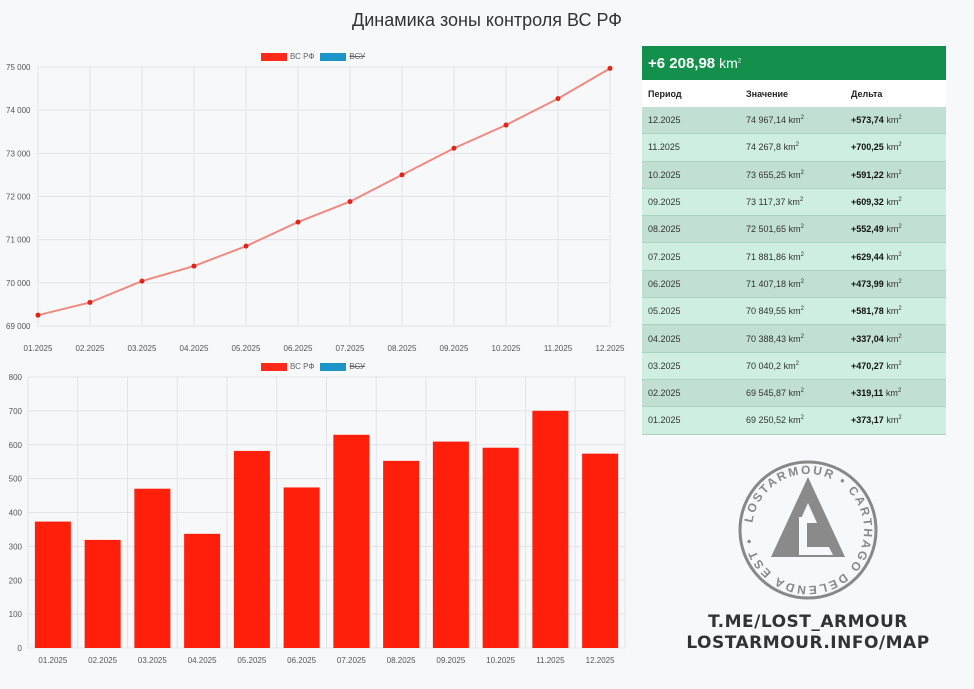  What do you see at coordinates (18, 240) in the screenshot?
I see `y-tick-label: 71 000` at bounding box center [18, 240].